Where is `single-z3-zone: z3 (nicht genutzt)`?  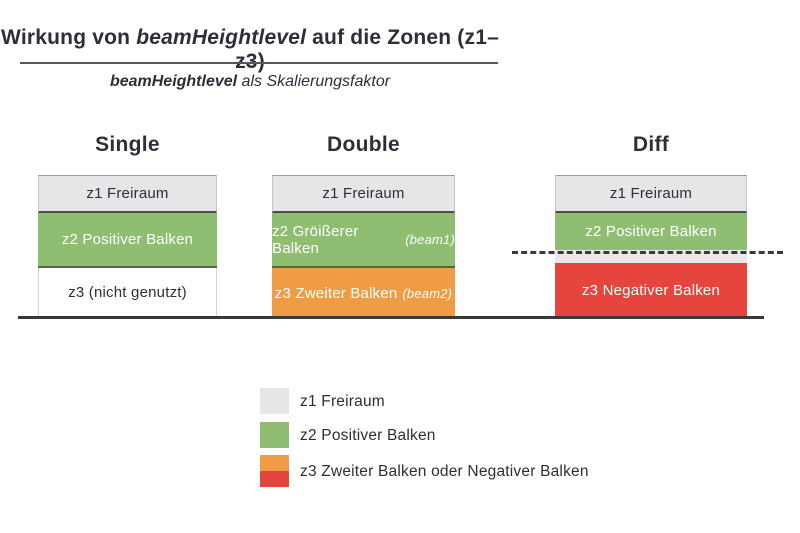
single-z3-zone: z3 (nicht genutzt) is located at coordinates (127, 293).